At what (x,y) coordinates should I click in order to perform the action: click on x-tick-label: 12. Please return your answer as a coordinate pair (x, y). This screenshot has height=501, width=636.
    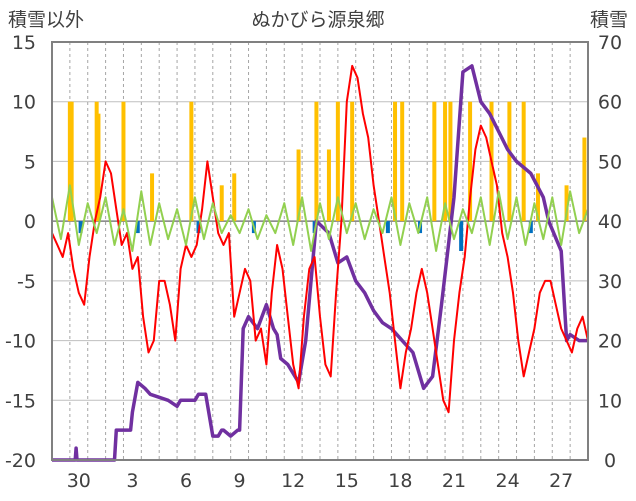
    Looking at the image, I should click on (293, 481).